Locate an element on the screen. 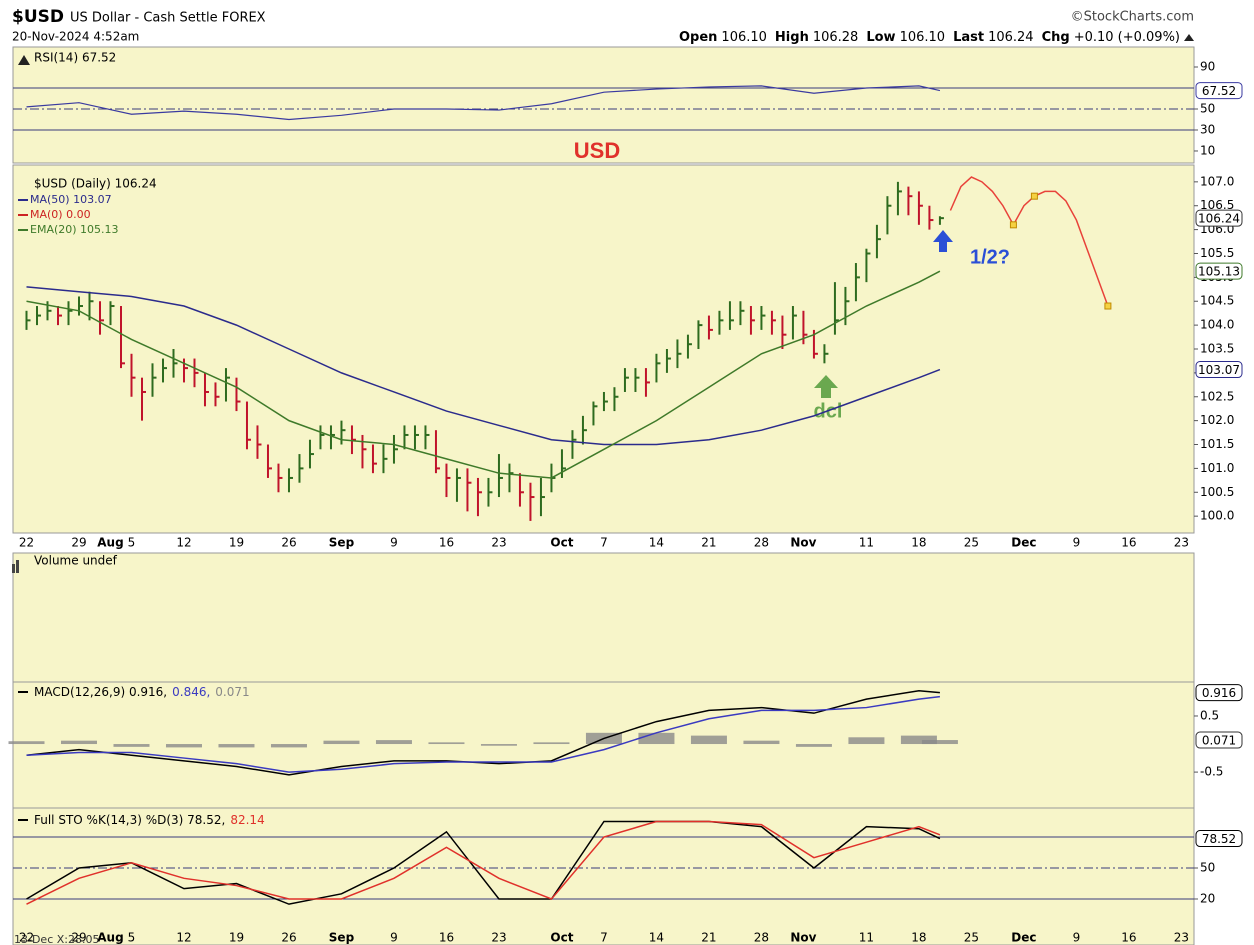 The image size is (1254, 945). panel-title: MACD(12,26,9) 0.916, 0.846, 0.071 is located at coordinates (142, 692).